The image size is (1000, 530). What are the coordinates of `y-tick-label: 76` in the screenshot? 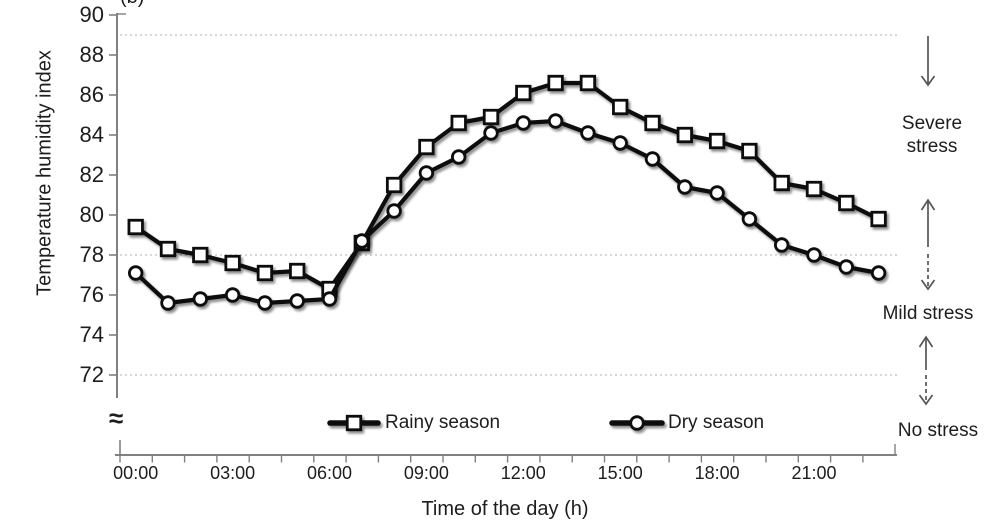 It's located at (92, 294).